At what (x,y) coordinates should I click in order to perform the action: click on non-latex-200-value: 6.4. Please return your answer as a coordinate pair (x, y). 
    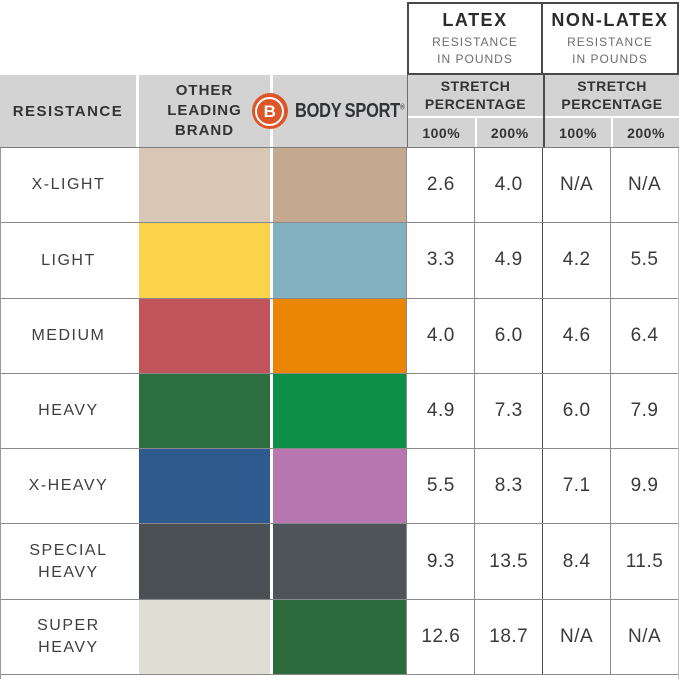
    Looking at the image, I should click on (644, 335).